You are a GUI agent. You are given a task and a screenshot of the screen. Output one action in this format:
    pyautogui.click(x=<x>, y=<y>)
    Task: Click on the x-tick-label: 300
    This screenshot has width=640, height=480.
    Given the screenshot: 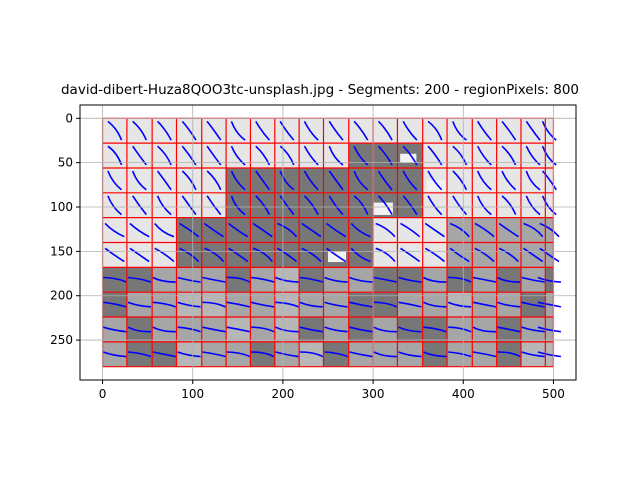 What is the action you would take?
    pyautogui.click(x=373, y=394)
    